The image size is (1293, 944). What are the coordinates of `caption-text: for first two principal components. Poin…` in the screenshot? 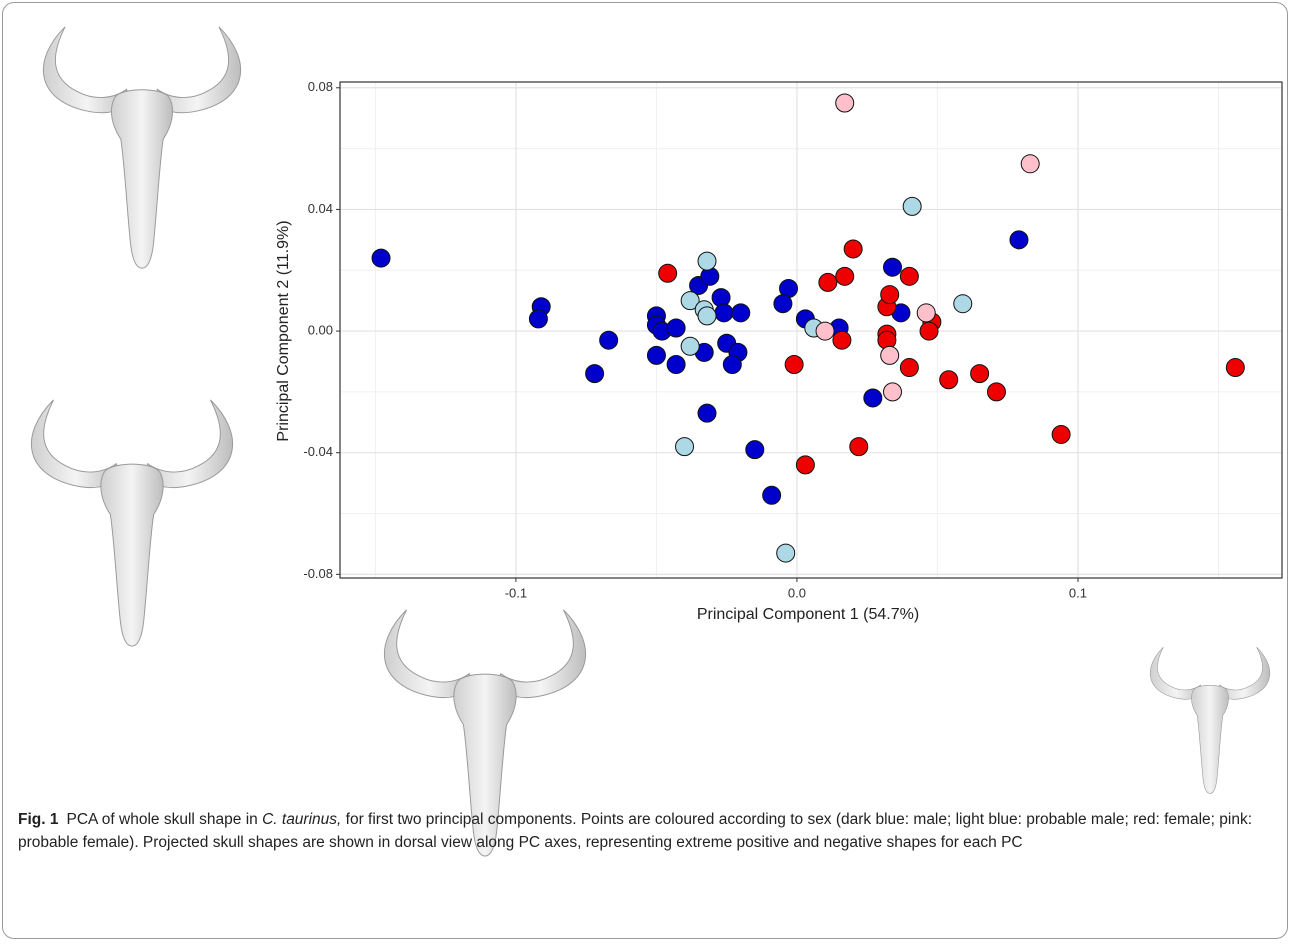 It's located at (635, 831).